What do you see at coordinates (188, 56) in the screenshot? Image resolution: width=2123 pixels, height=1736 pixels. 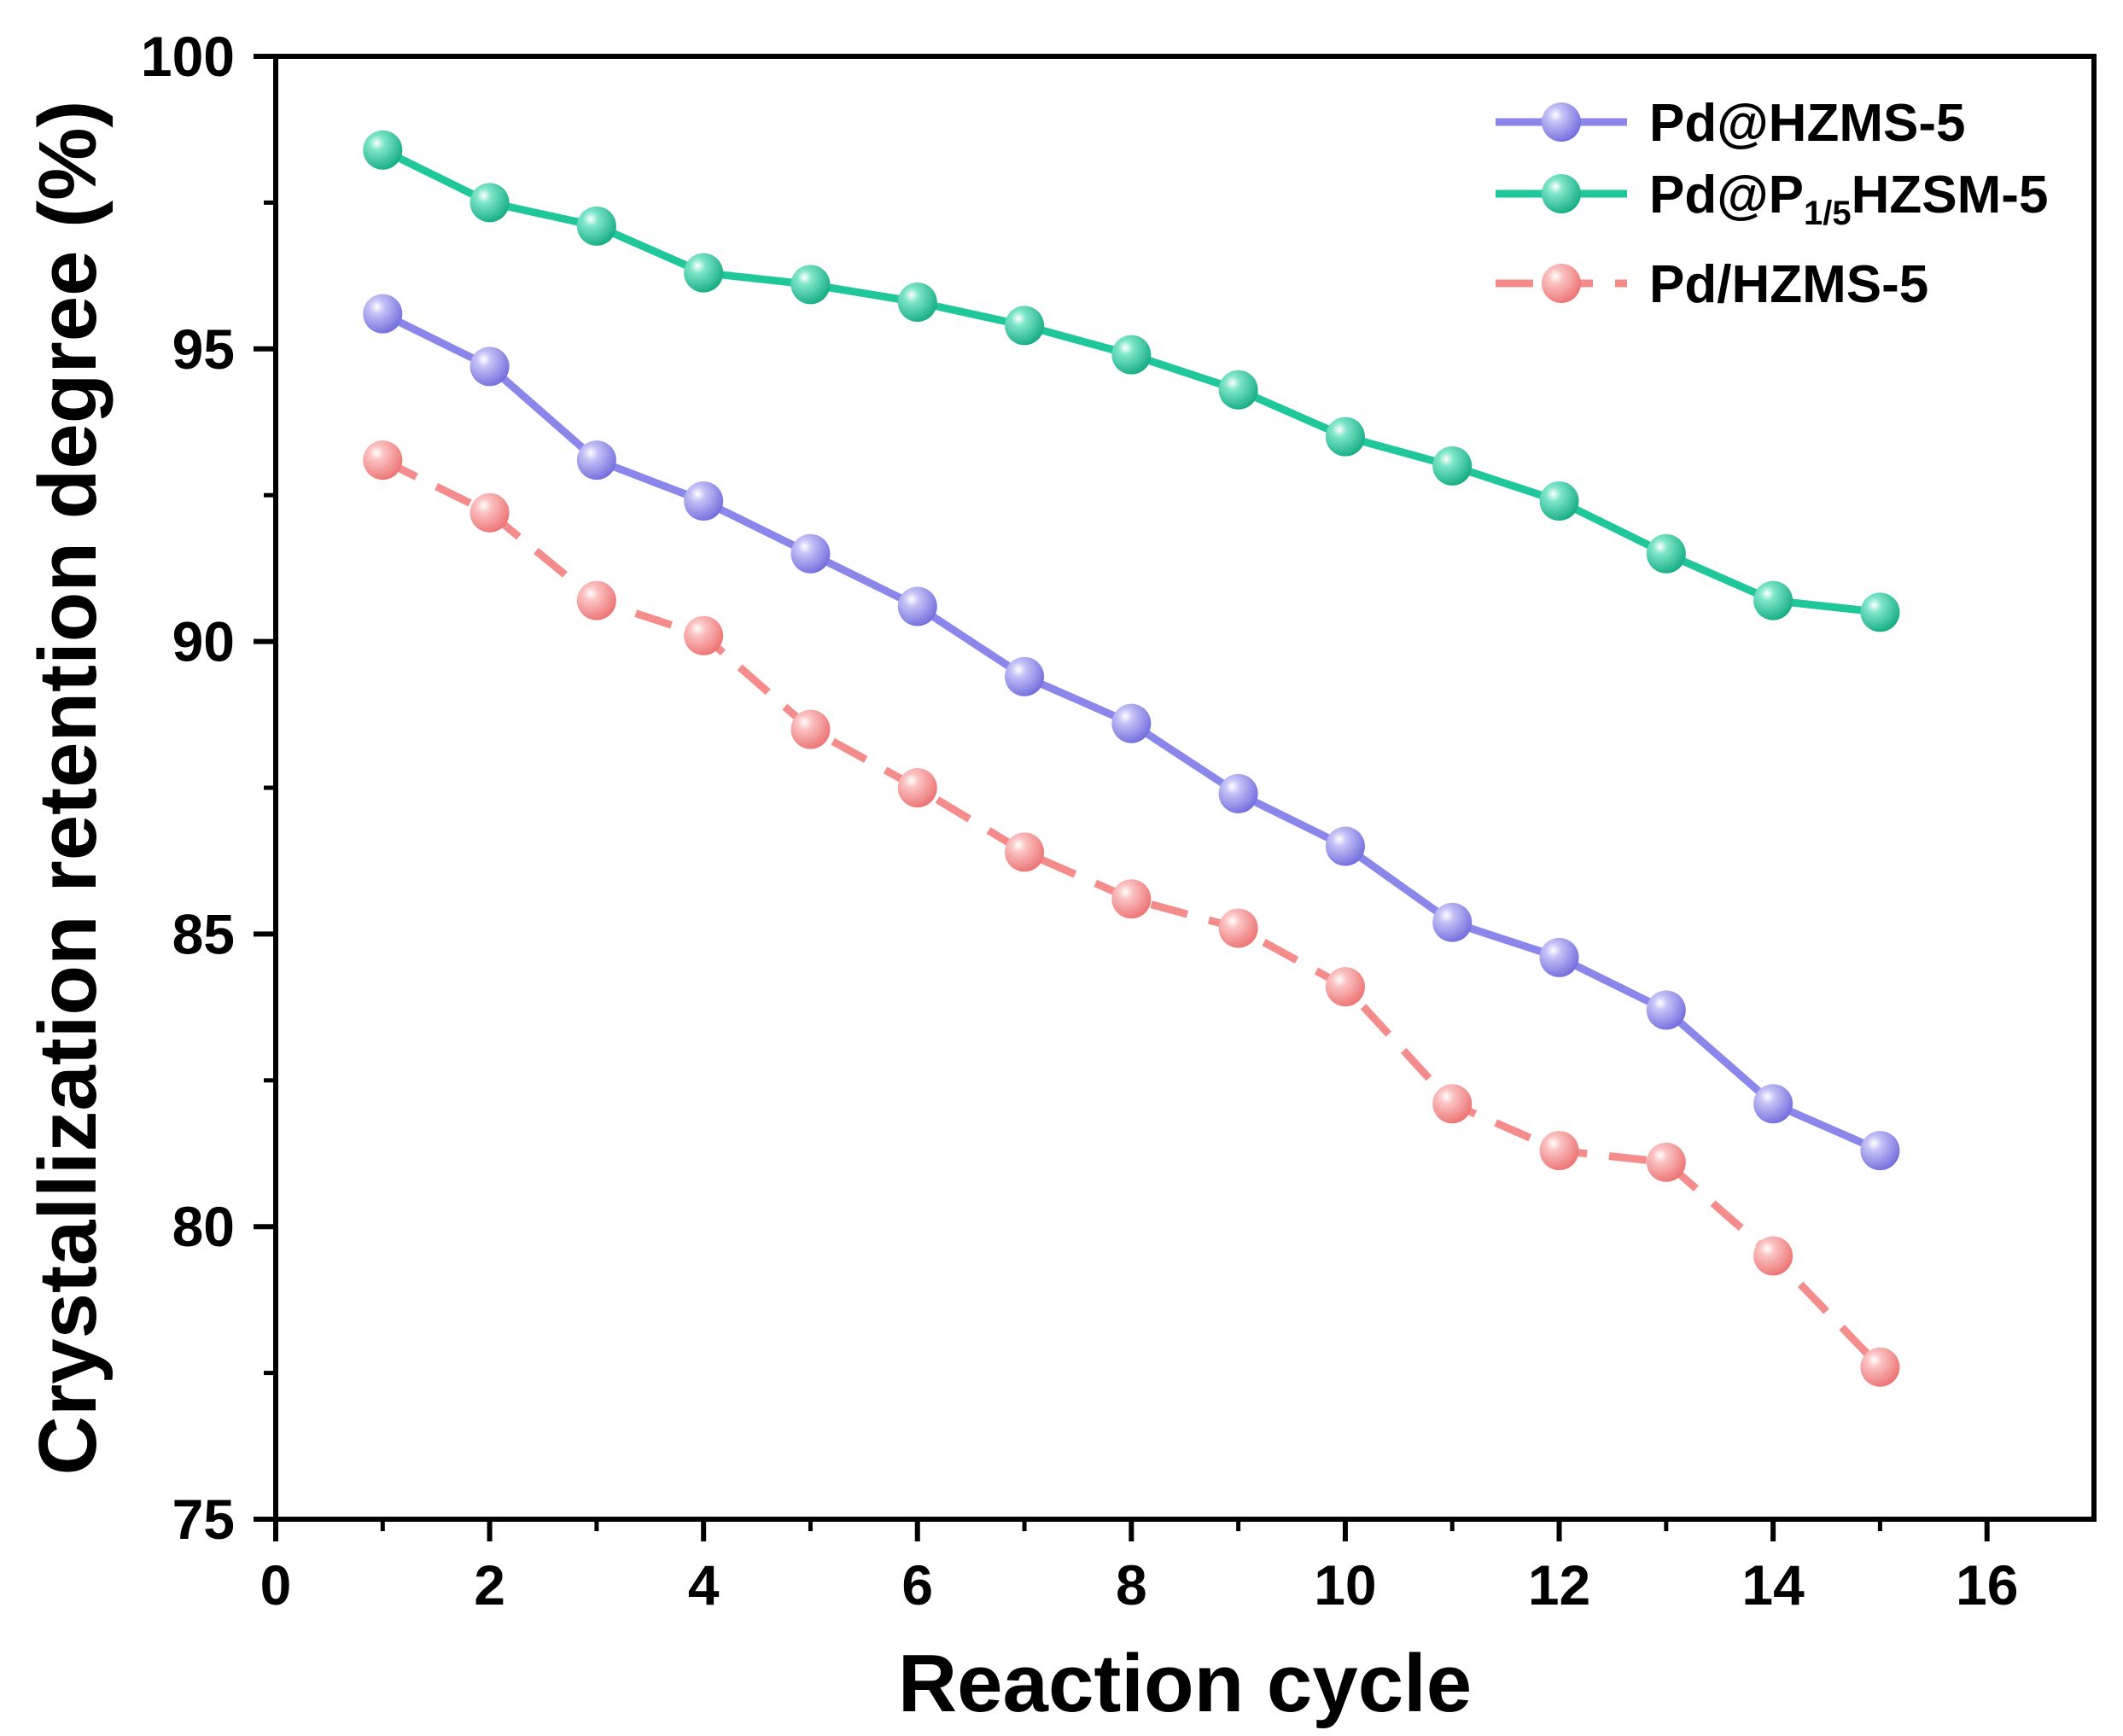 I see `y-tick-label: 100` at bounding box center [188, 56].